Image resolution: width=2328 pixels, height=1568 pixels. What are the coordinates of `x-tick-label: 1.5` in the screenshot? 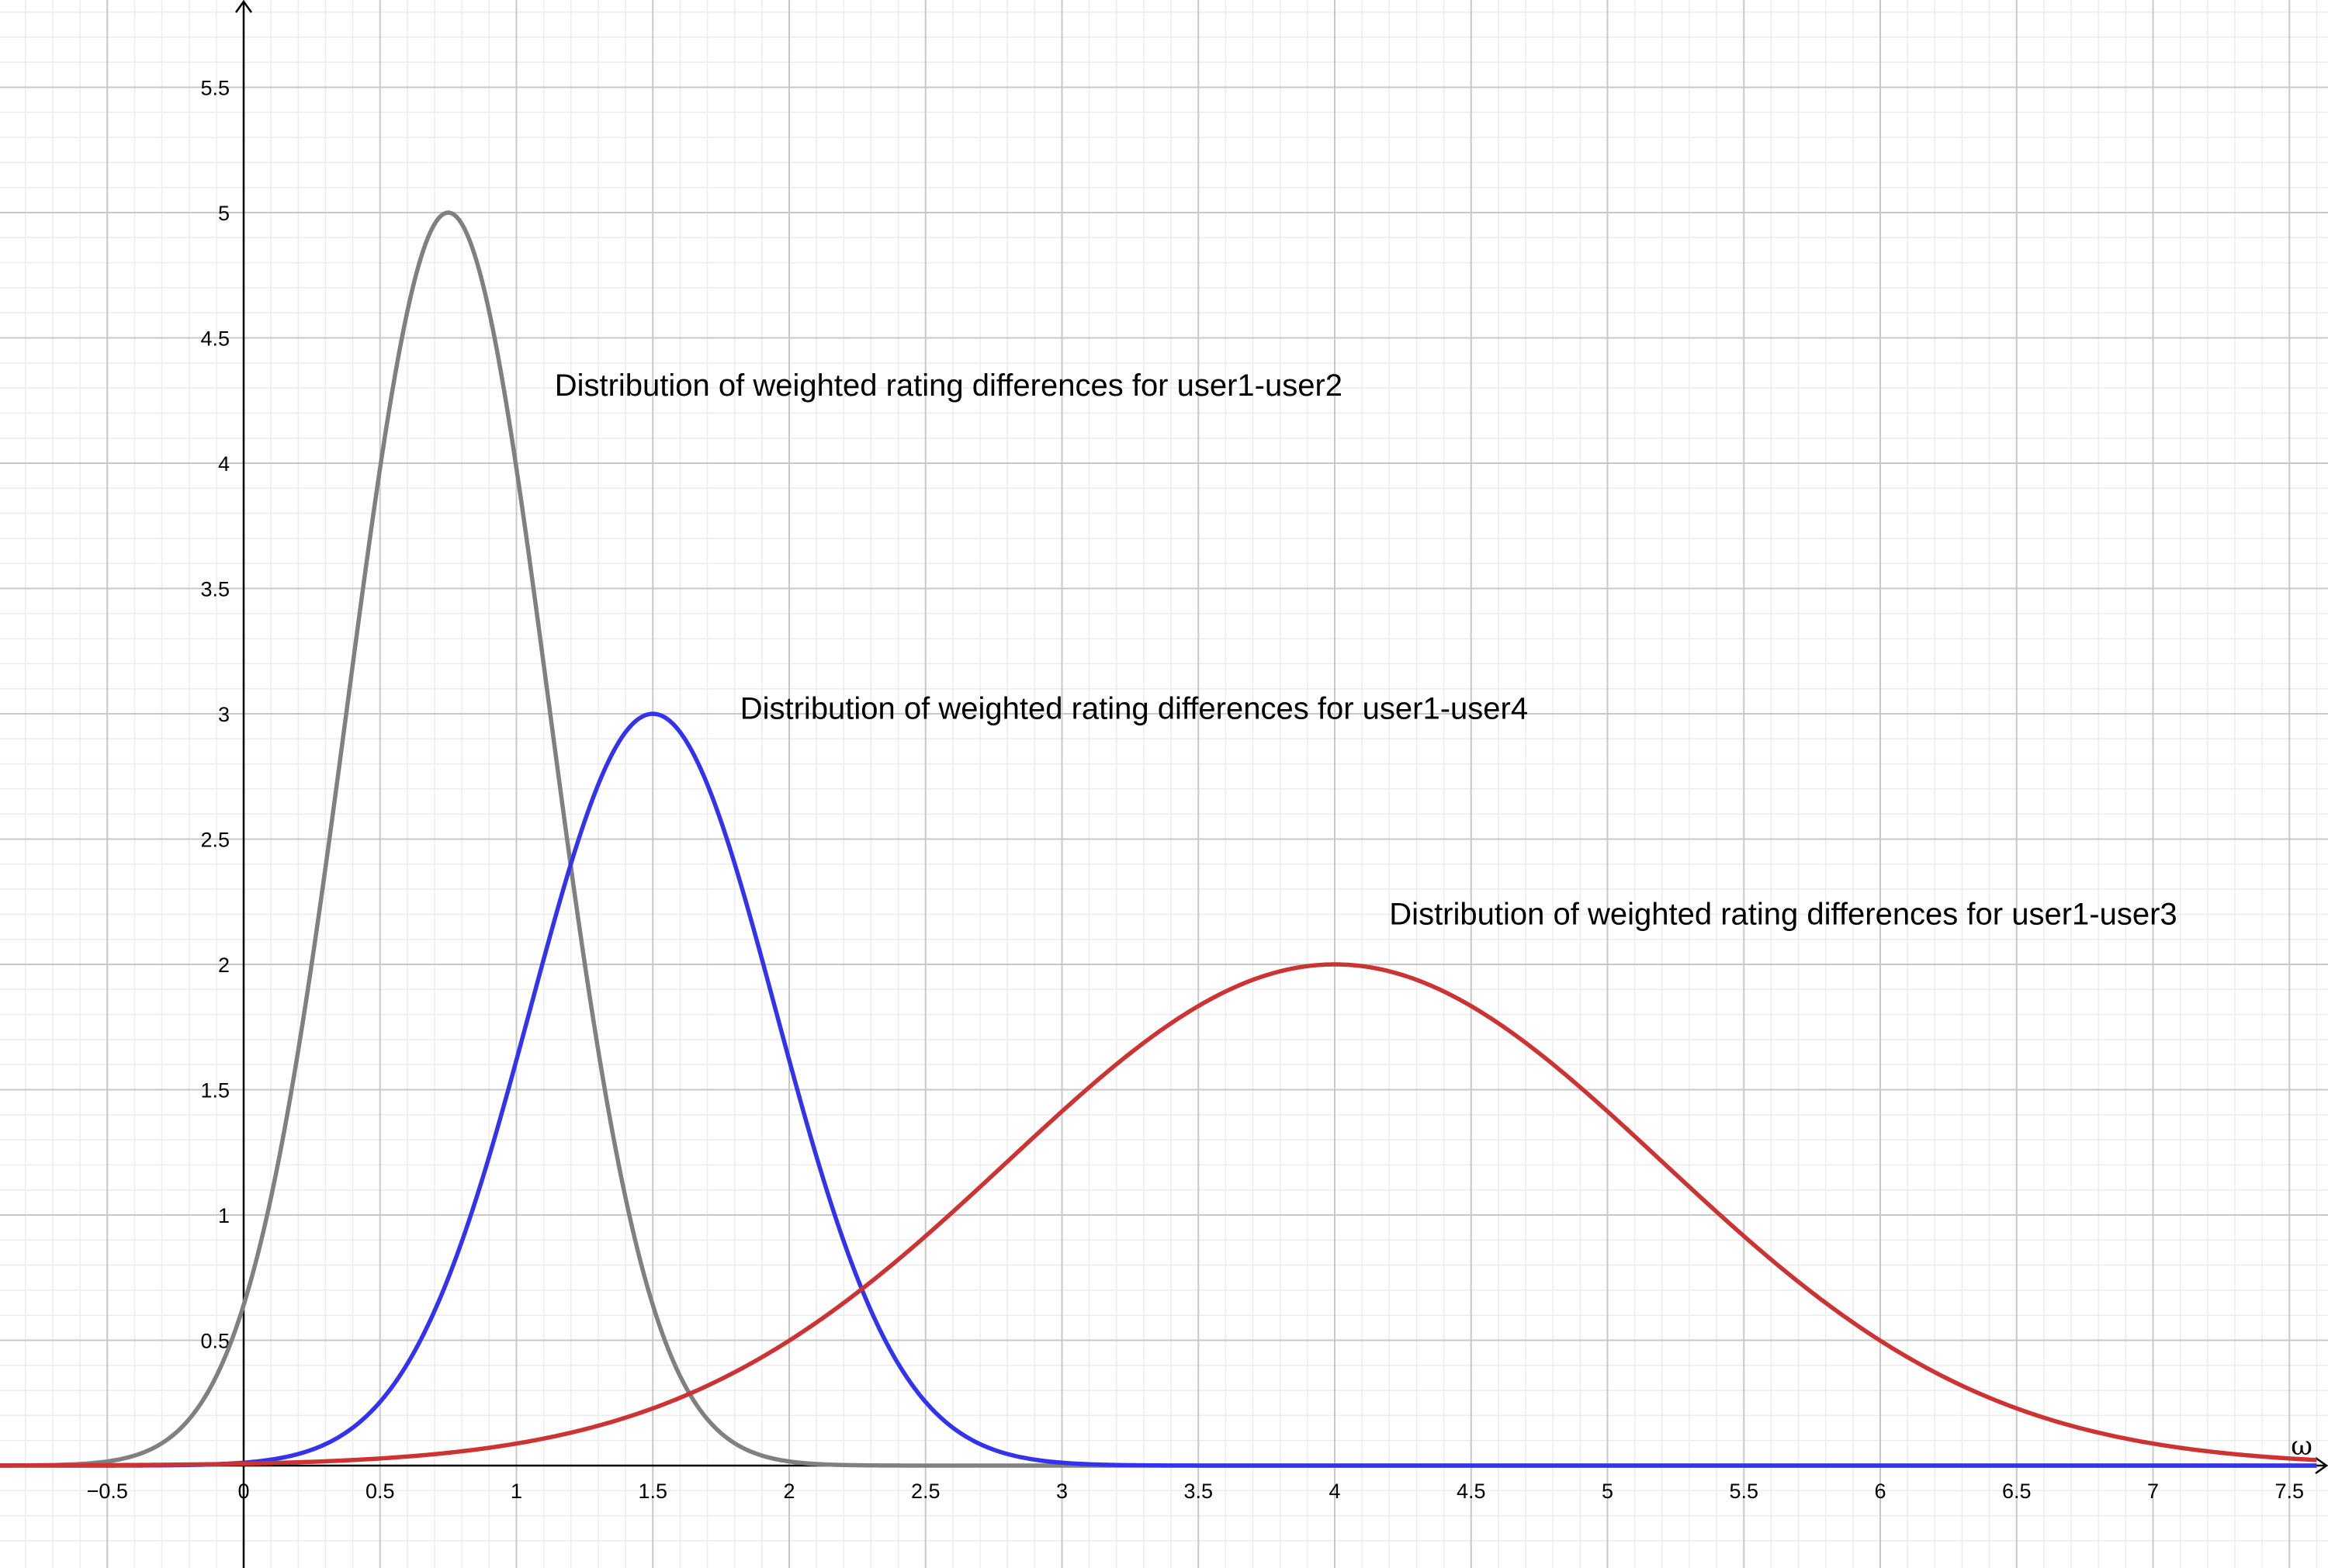 It's located at (652, 1491).